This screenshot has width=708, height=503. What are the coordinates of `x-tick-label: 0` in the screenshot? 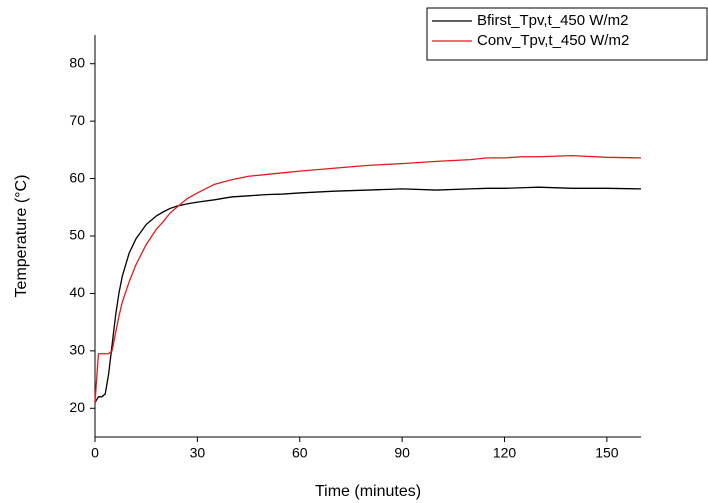 It's located at (95, 453).